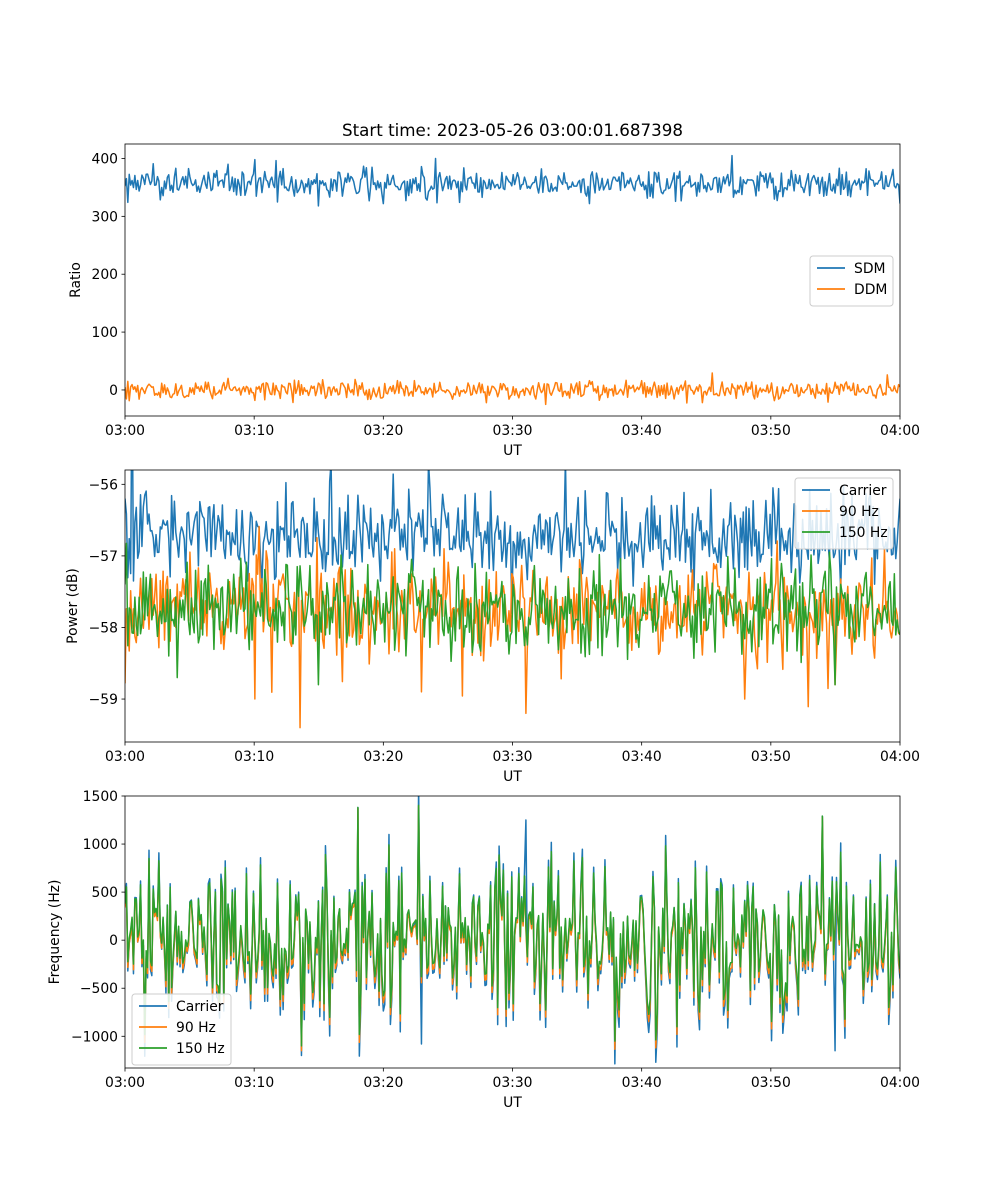 This screenshot has width=1000, height=1200. What do you see at coordinates (851, 281) in the screenshot?
I see `legend: SDM DDM` at bounding box center [851, 281].